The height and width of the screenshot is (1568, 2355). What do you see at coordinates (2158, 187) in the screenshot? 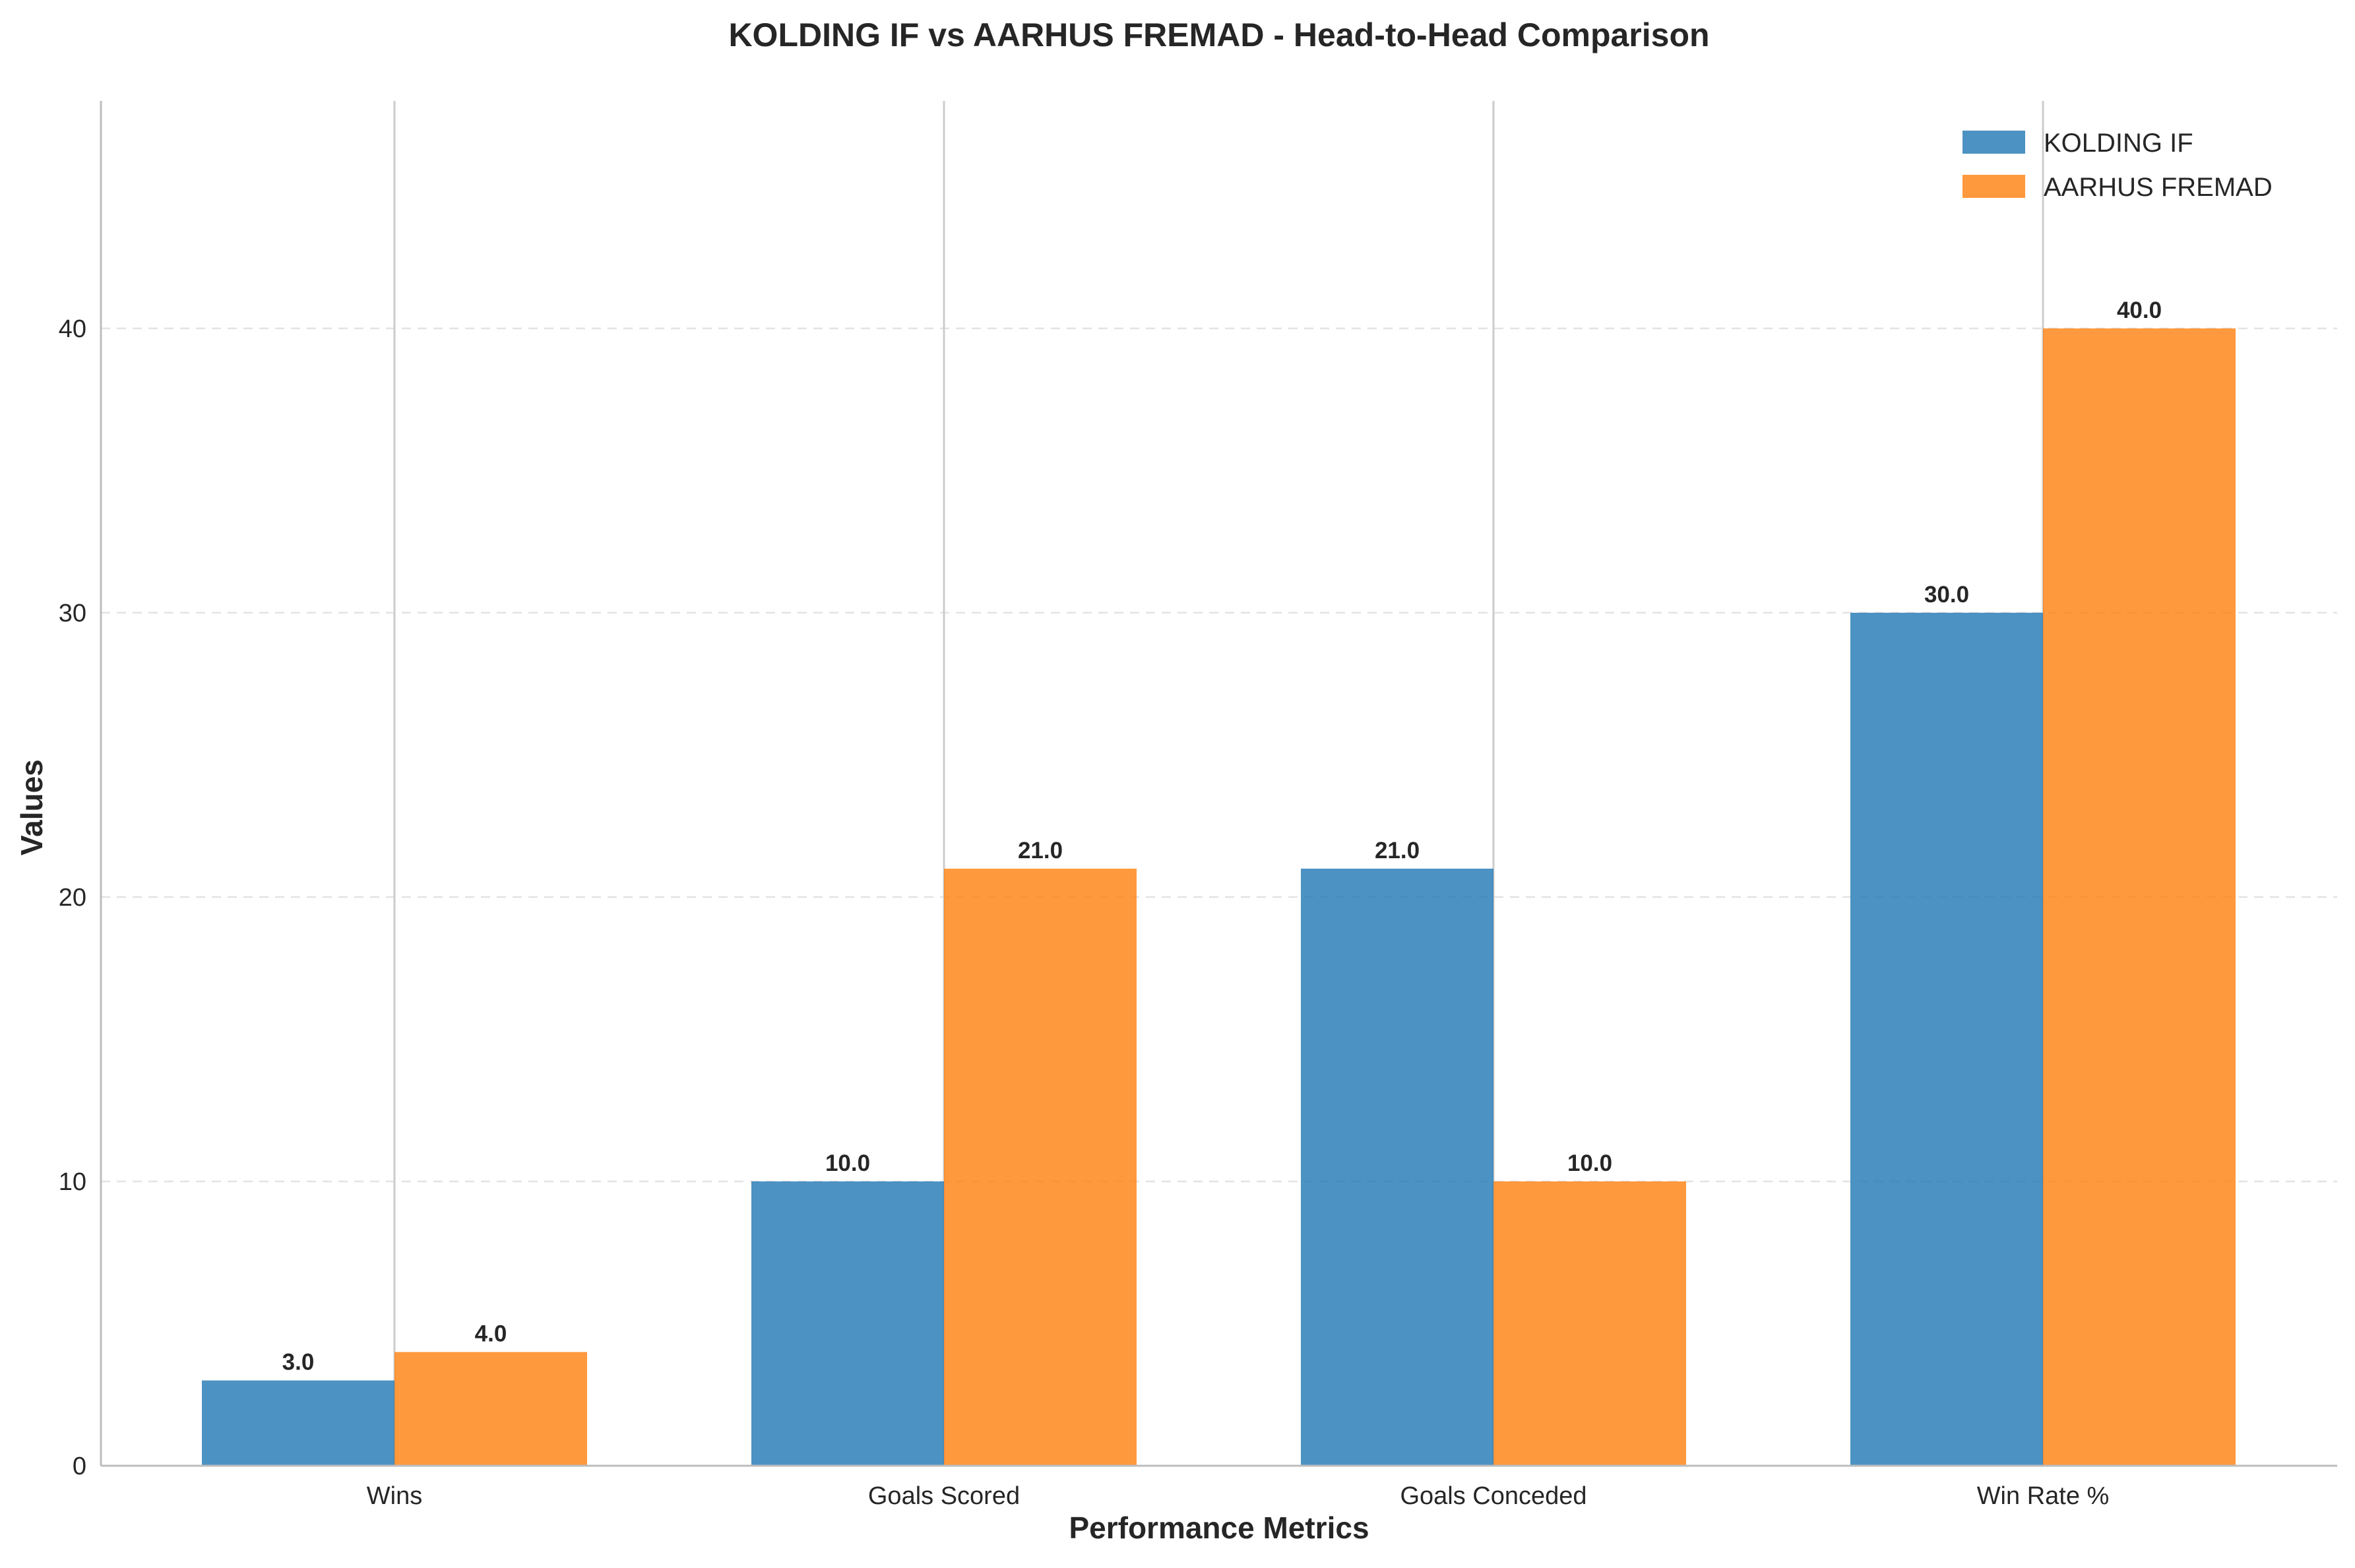
I see `legend-label: AARHUS FREMAD` at bounding box center [2158, 187].